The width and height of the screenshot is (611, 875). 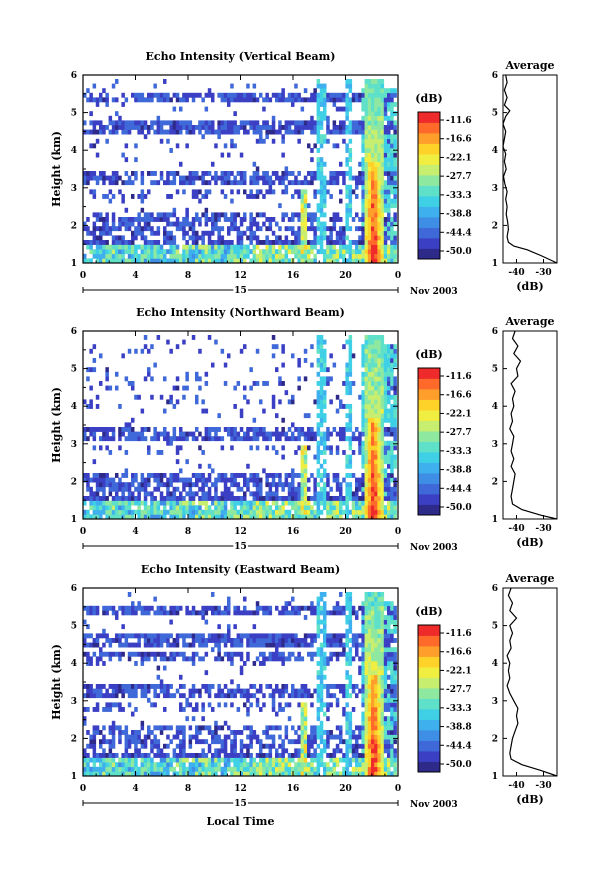 What do you see at coordinates (495, 445) in the screenshot?
I see `profile-y-tick-label: 3` at bounding box center [495, 445].